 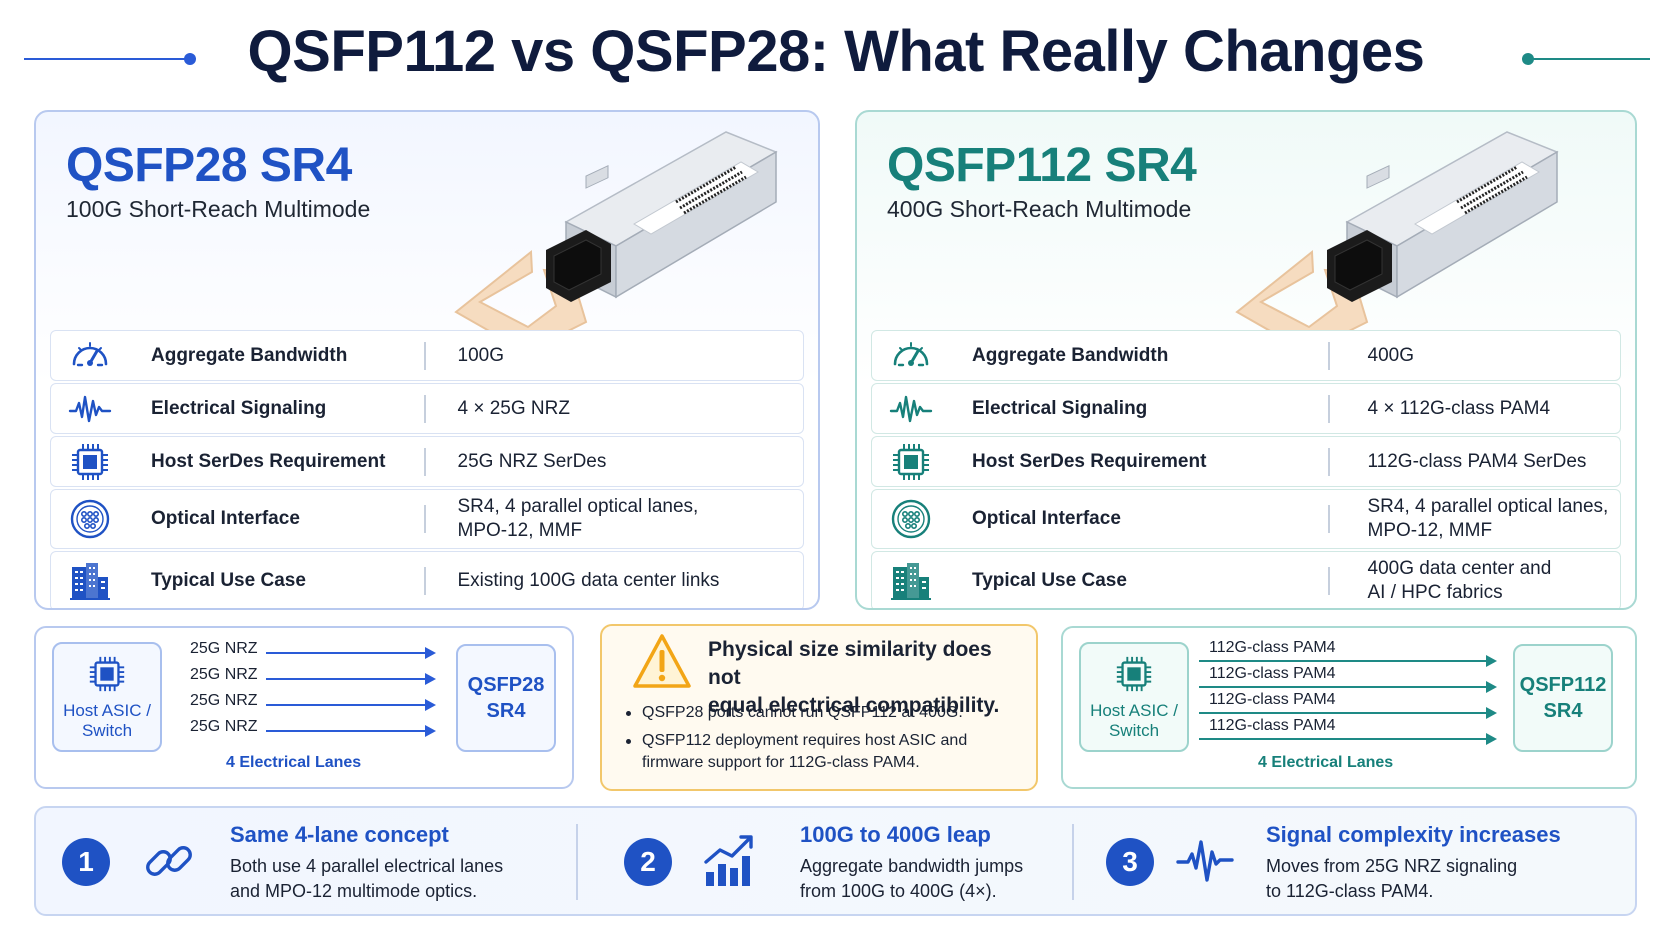 What do you see at coordinates (520, 530) in the screenshot?
I see `spec-value-line: MPO-12, MMF` at bounding box center [520, 530].